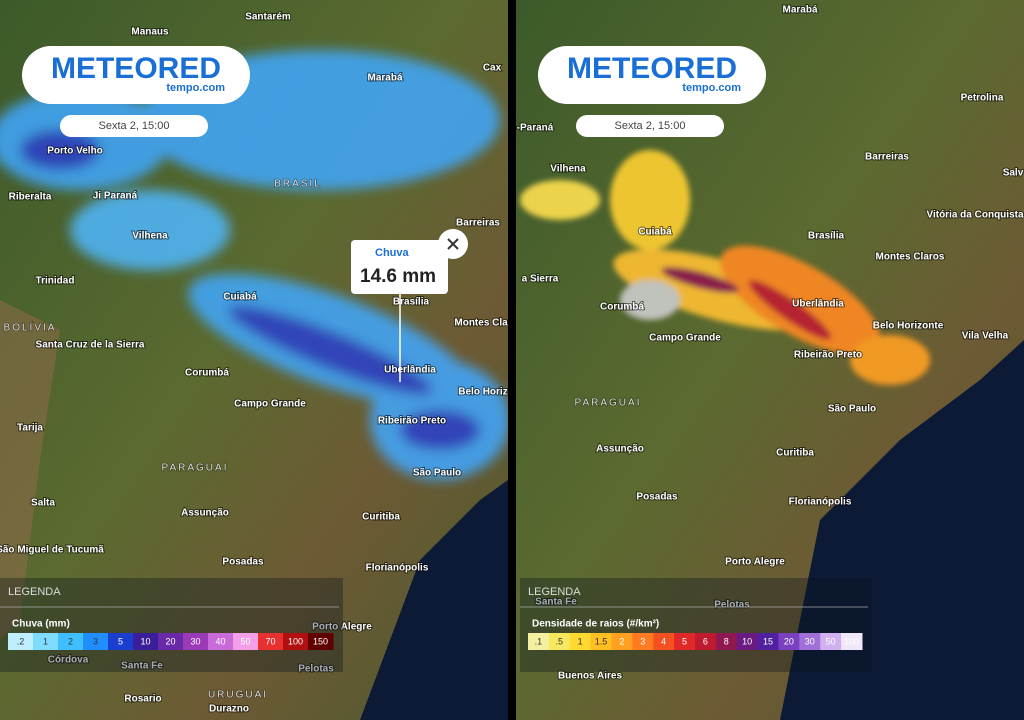 The height and width of the screenshot is (720, 1024). I want to click on city-label: a Sierra, so click(540, 279).